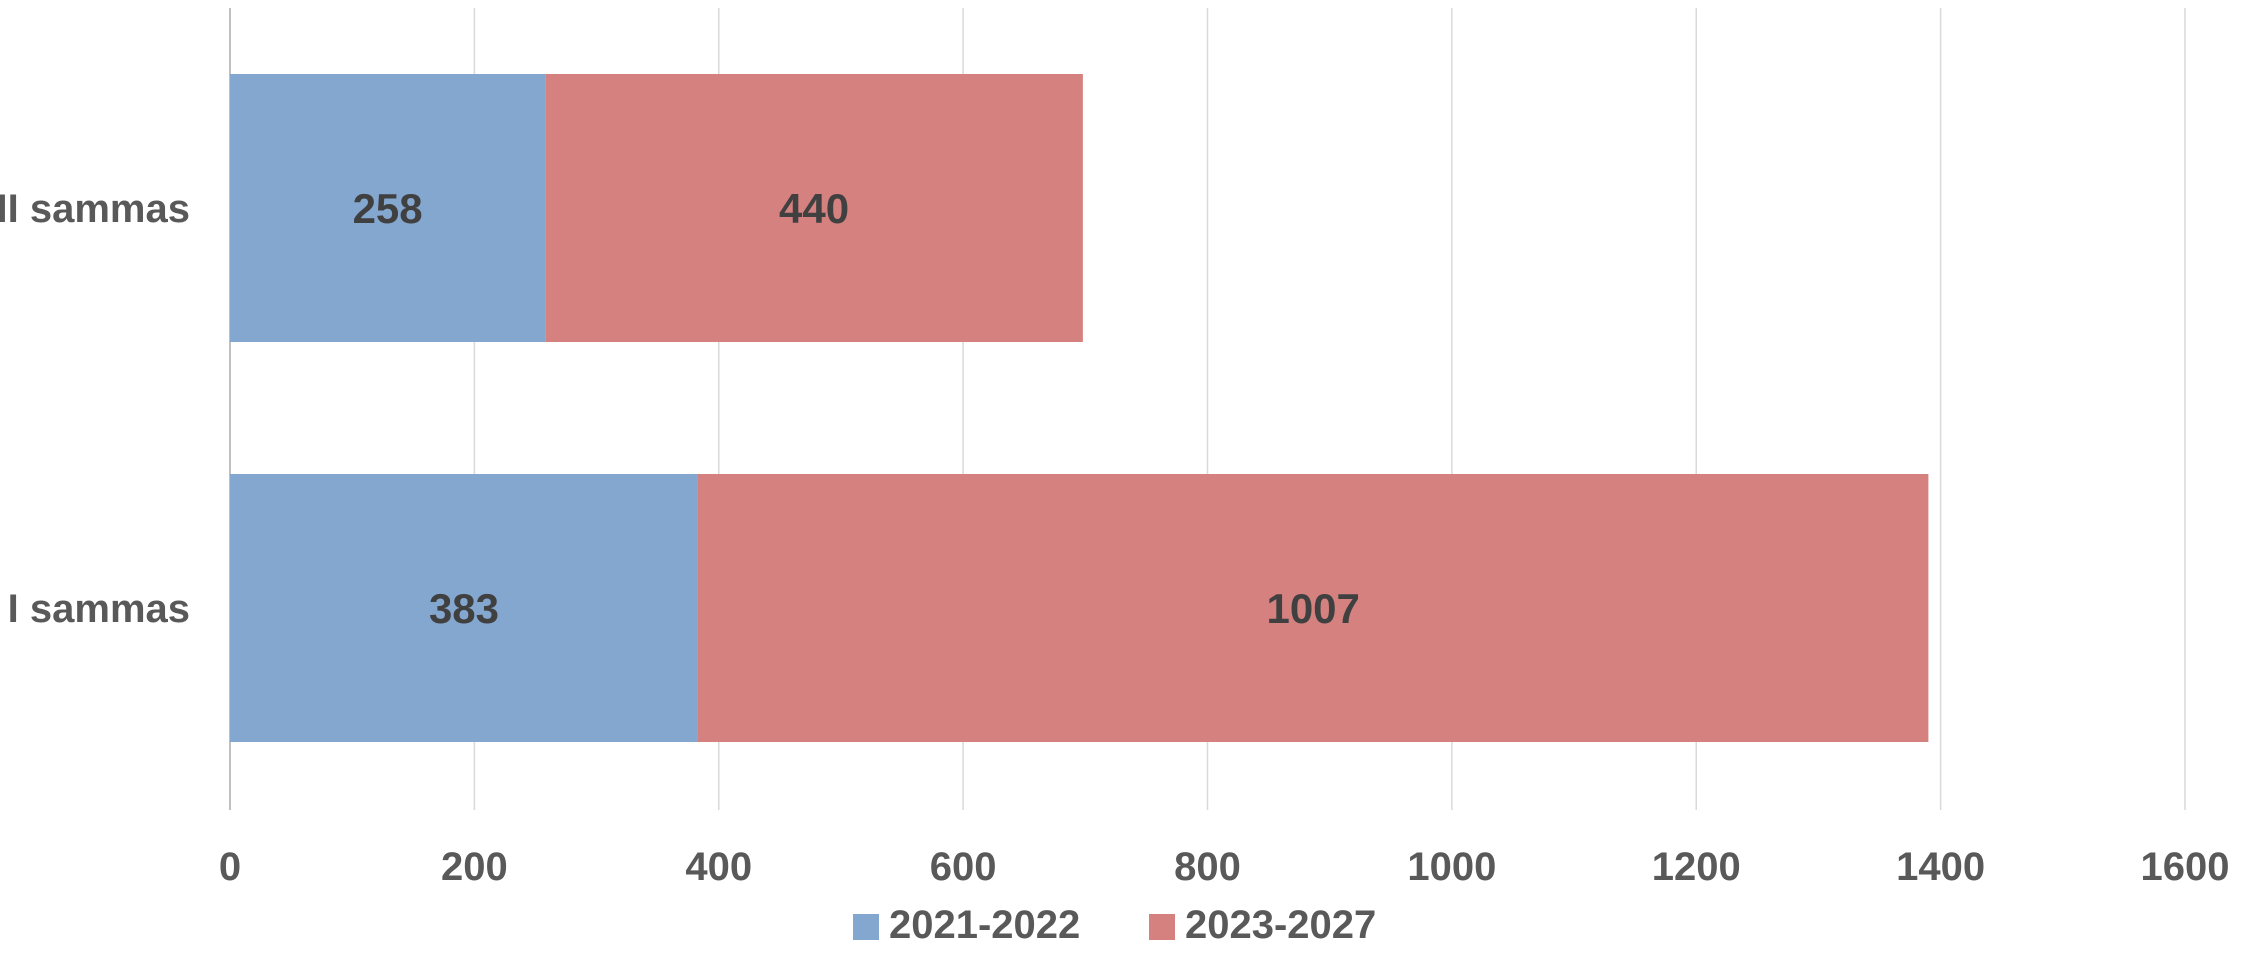  Describe the element at coordinates (1280, 925) in the screenshot. I see `legend-label: 2023-2027` at that location.